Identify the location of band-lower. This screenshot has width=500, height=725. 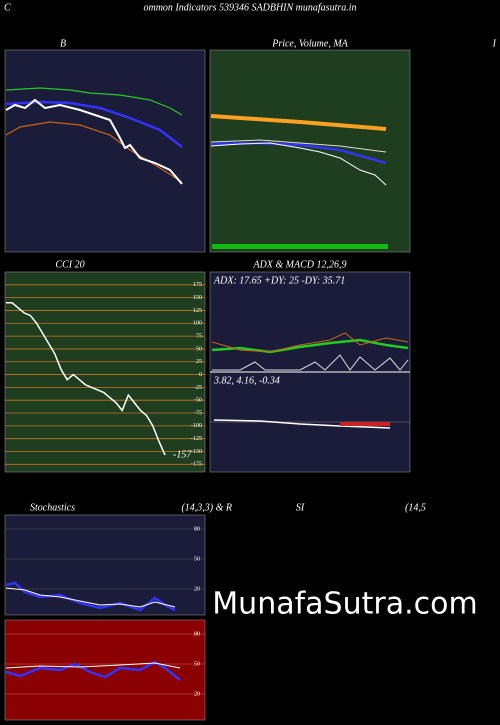
(94, 152).